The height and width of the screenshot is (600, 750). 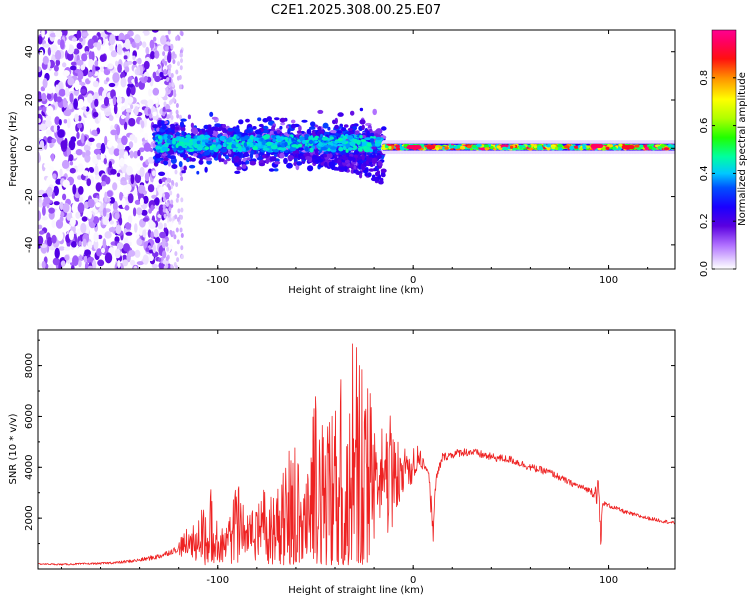 What do you see at coordinates (29, 517) in the screenshot?
I see `y-tick-label: 2000` at bounding box center [29, 517].